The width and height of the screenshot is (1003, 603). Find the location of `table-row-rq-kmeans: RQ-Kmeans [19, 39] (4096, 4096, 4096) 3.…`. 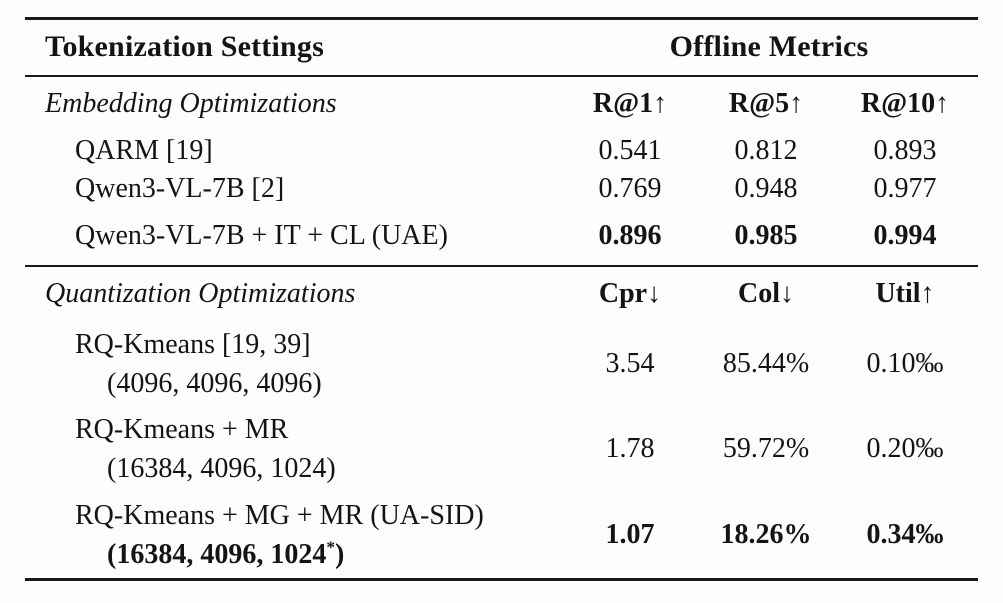

table-row-rq-kmeans: RQ-Kmeans [19, 39] (4096, 4096, 4096) 3.… is located at coordinates (501, 364).